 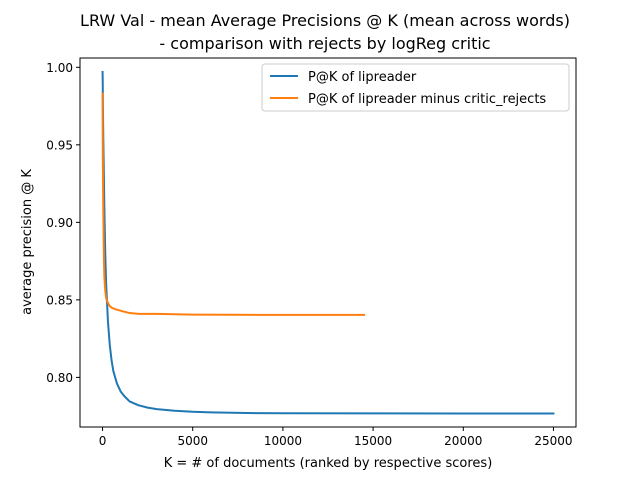 What do you see at coordinates (553, 441) in the screenshot?
I see `x-tick-label: 25000` at bounding box center [553, 441].